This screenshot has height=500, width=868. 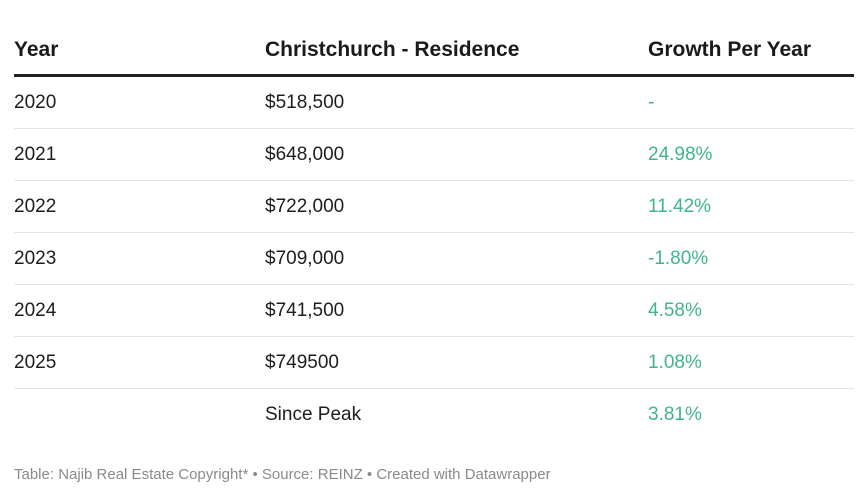 What do you see at coordinates (35, 258) in the screenshot?
I see `cell-year: 2023` at bounding box center [35, 258].